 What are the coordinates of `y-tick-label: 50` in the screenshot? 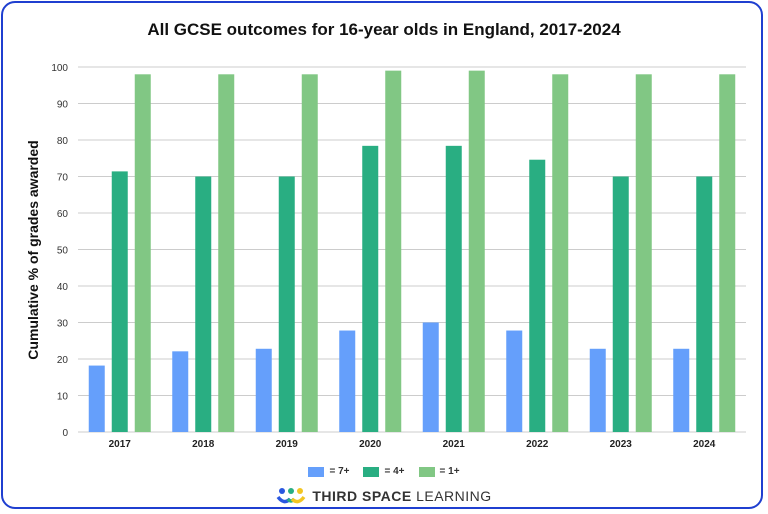 It's located at (63, 251).